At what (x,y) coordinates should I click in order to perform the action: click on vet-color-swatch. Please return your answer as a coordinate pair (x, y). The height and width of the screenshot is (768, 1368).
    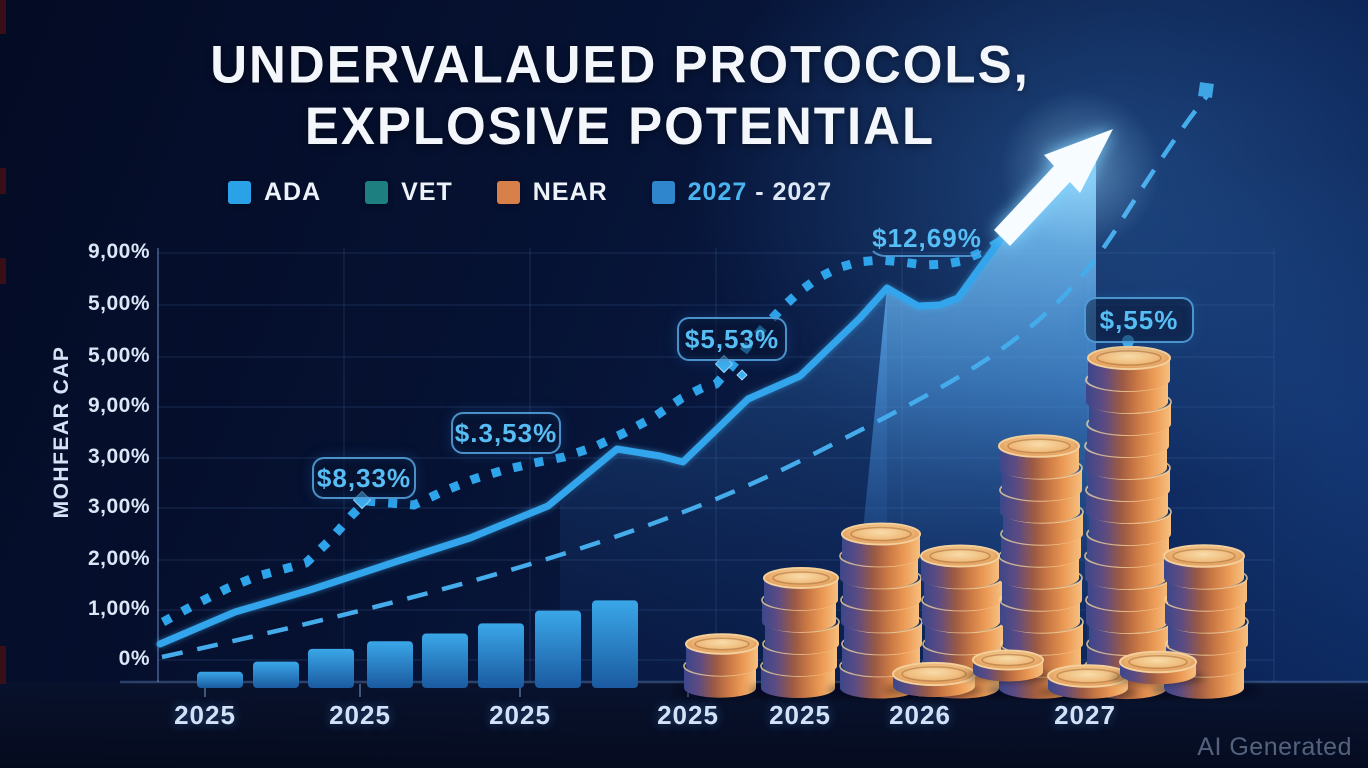
    Looking at the image, I should click on (377, 192).